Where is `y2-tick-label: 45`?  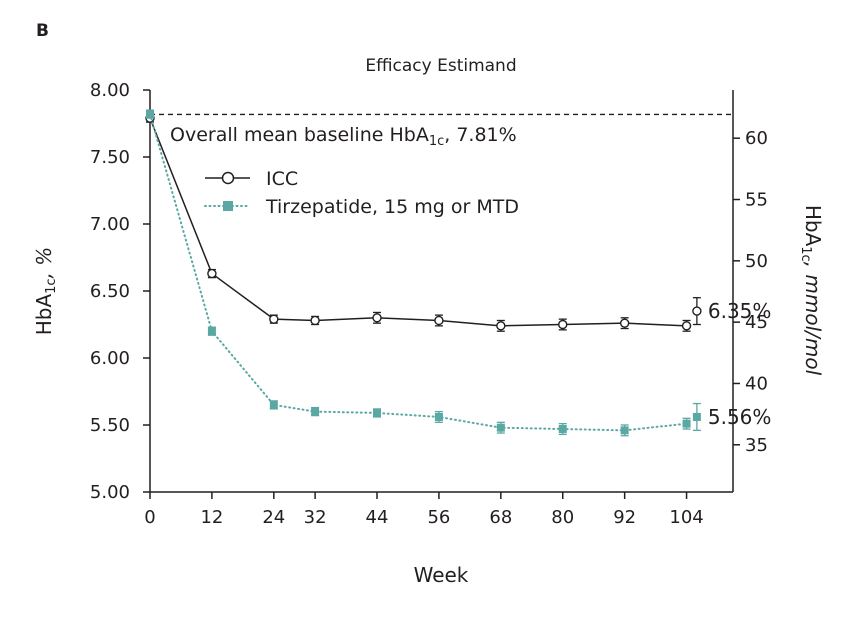
y2-tick-label: 45 is located at coordinates (756, 322).